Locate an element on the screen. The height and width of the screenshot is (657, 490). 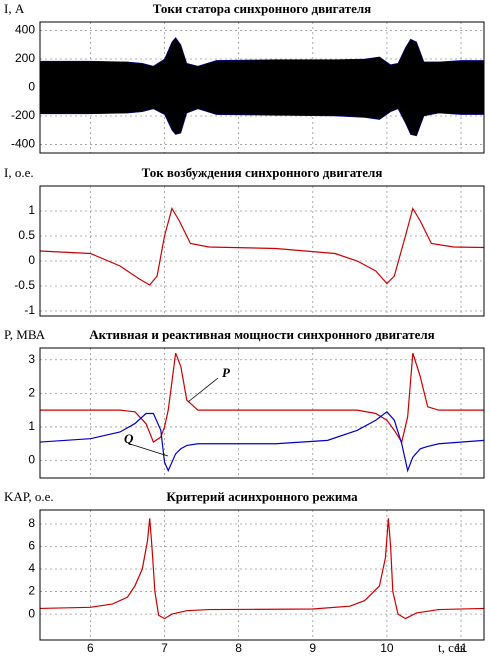
x-tick-label: 11 is located at coordinates (461, 648).